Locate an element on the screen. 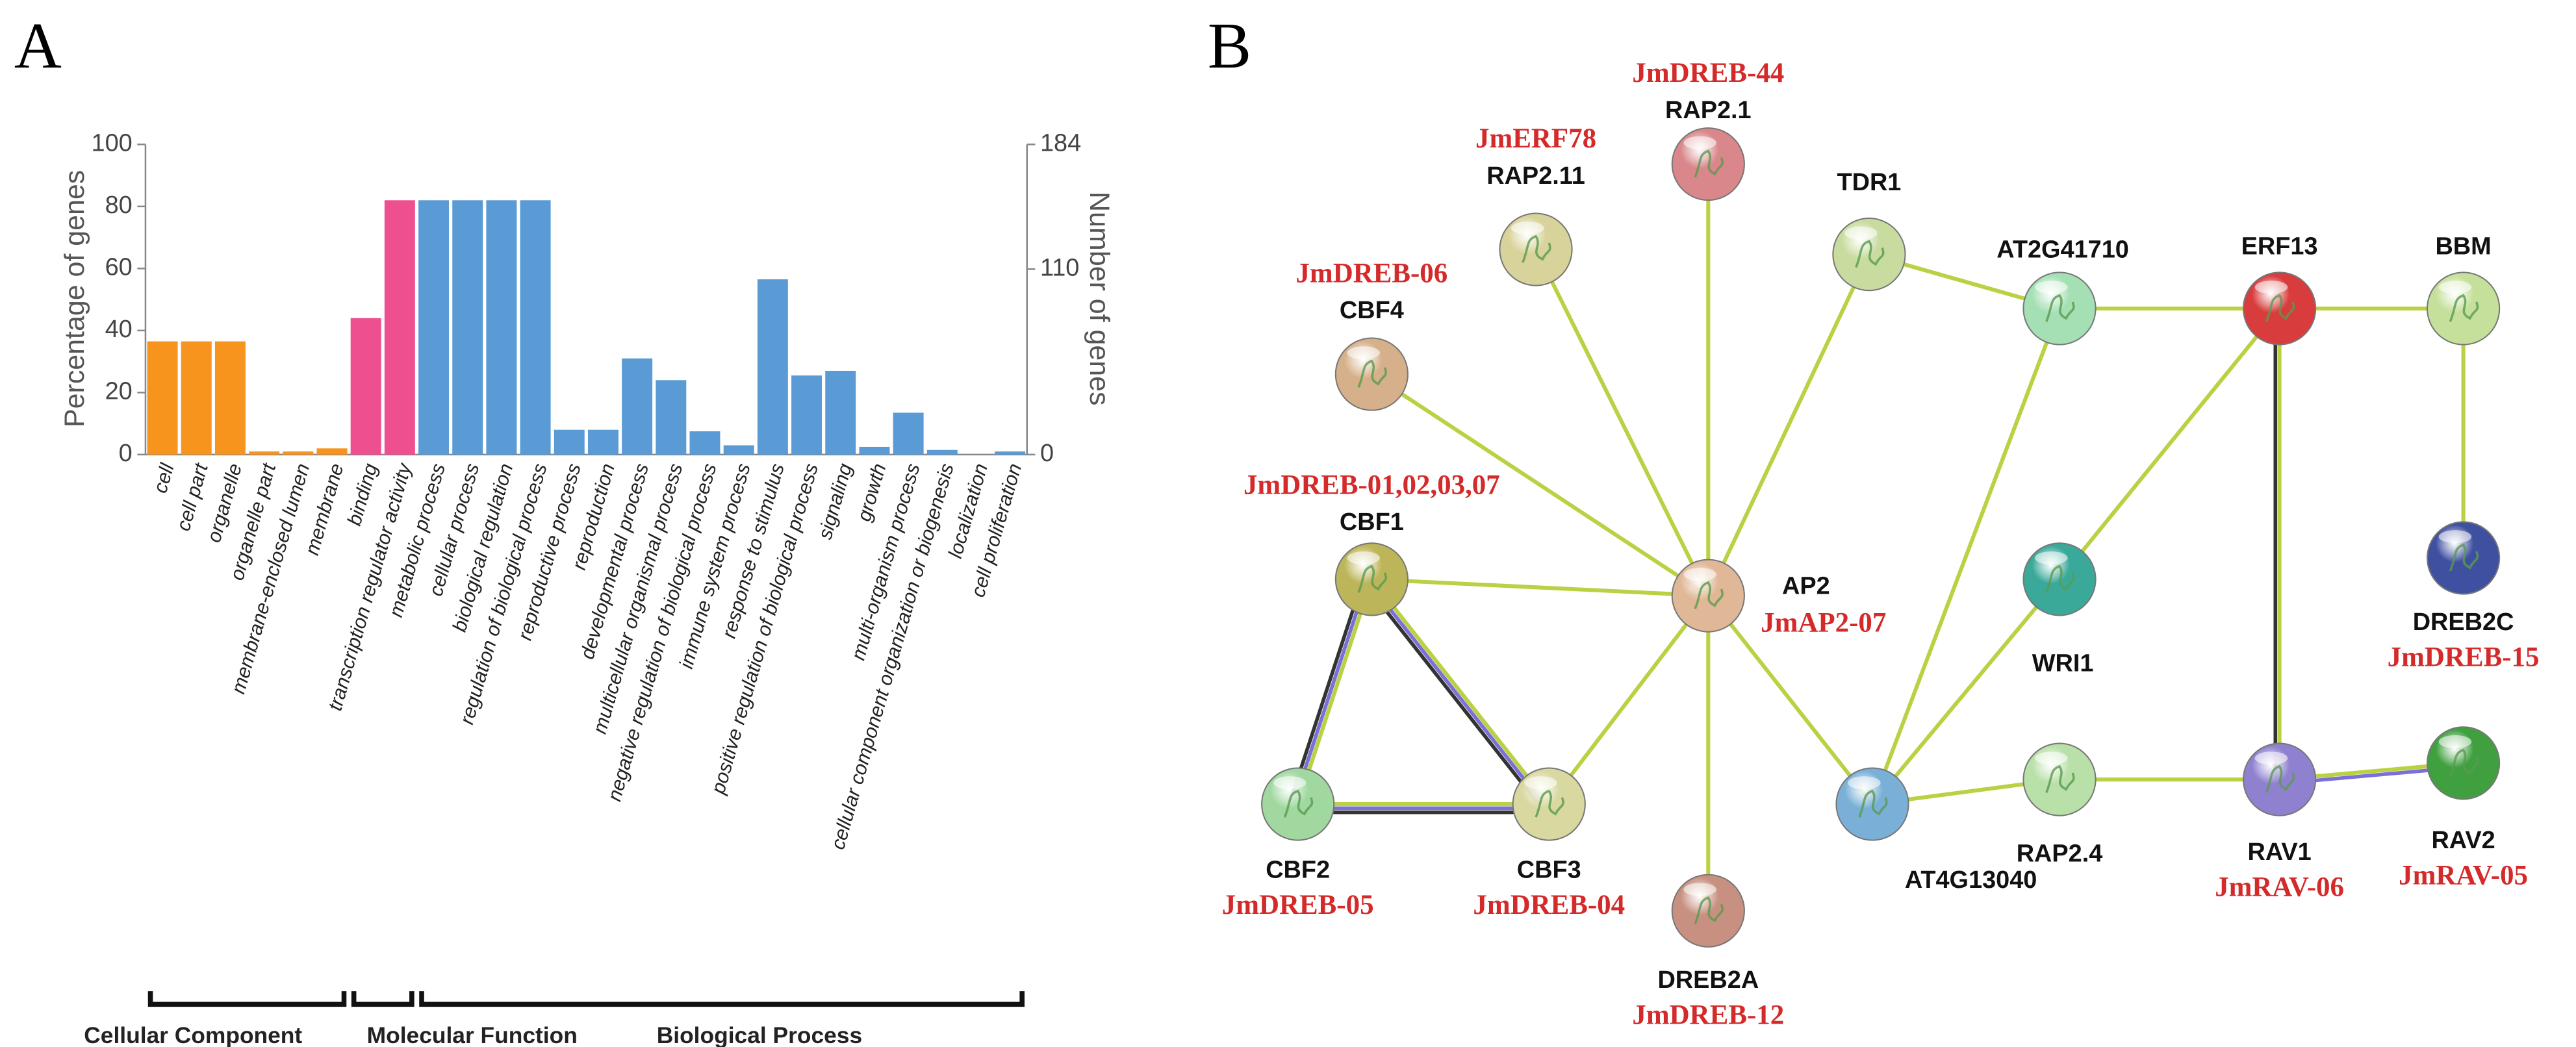  x-tick-label: growth is located at coordinates (872, 492).